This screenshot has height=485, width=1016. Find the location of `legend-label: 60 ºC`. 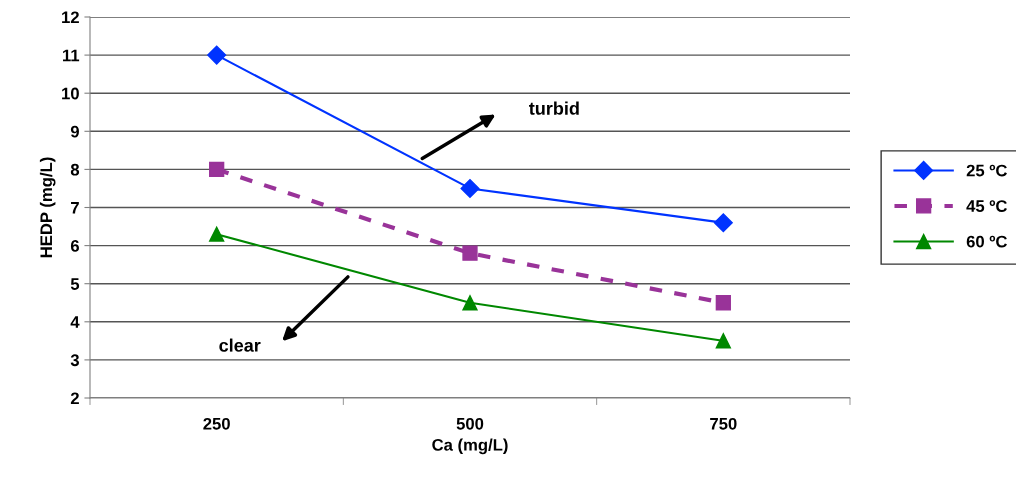

legend-label: 60 ºC is located at coordinates (986, 241).